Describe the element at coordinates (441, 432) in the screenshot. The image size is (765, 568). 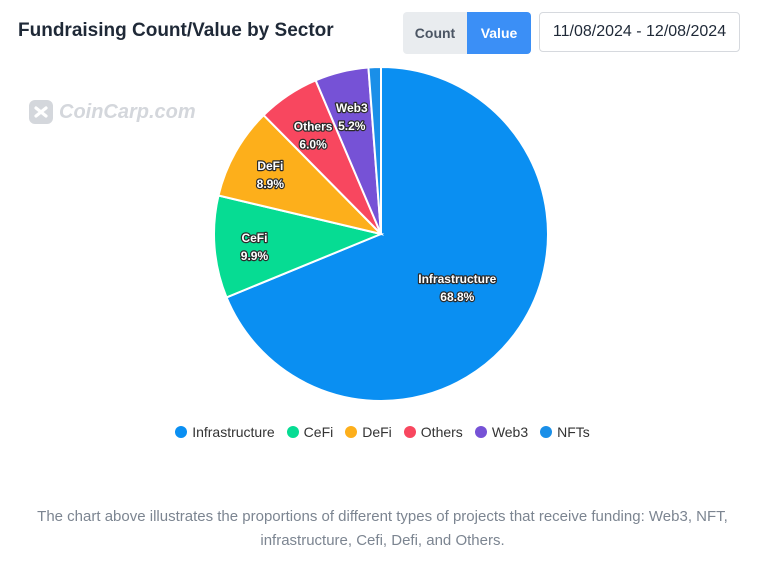
I see `legend-label: Others` at that location.